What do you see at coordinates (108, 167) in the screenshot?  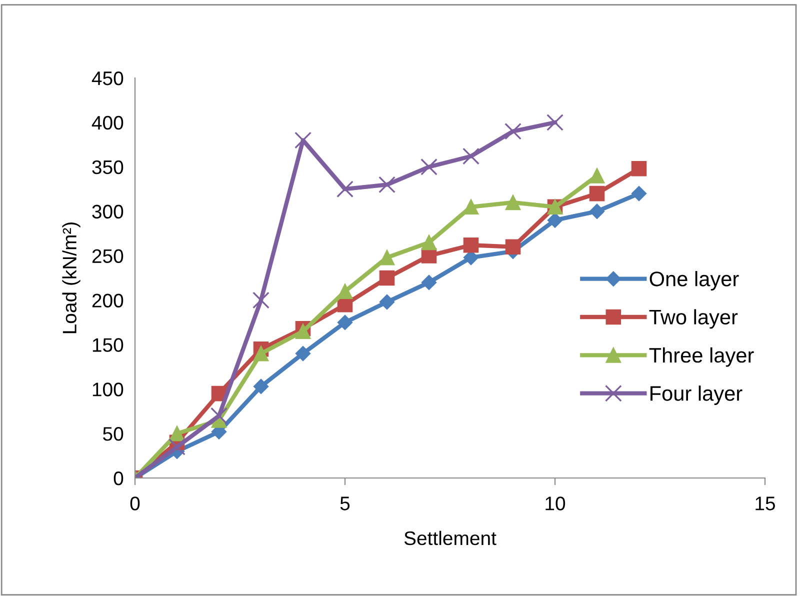 I see `y-tick-label: 350` at bounding box center [108, 167].